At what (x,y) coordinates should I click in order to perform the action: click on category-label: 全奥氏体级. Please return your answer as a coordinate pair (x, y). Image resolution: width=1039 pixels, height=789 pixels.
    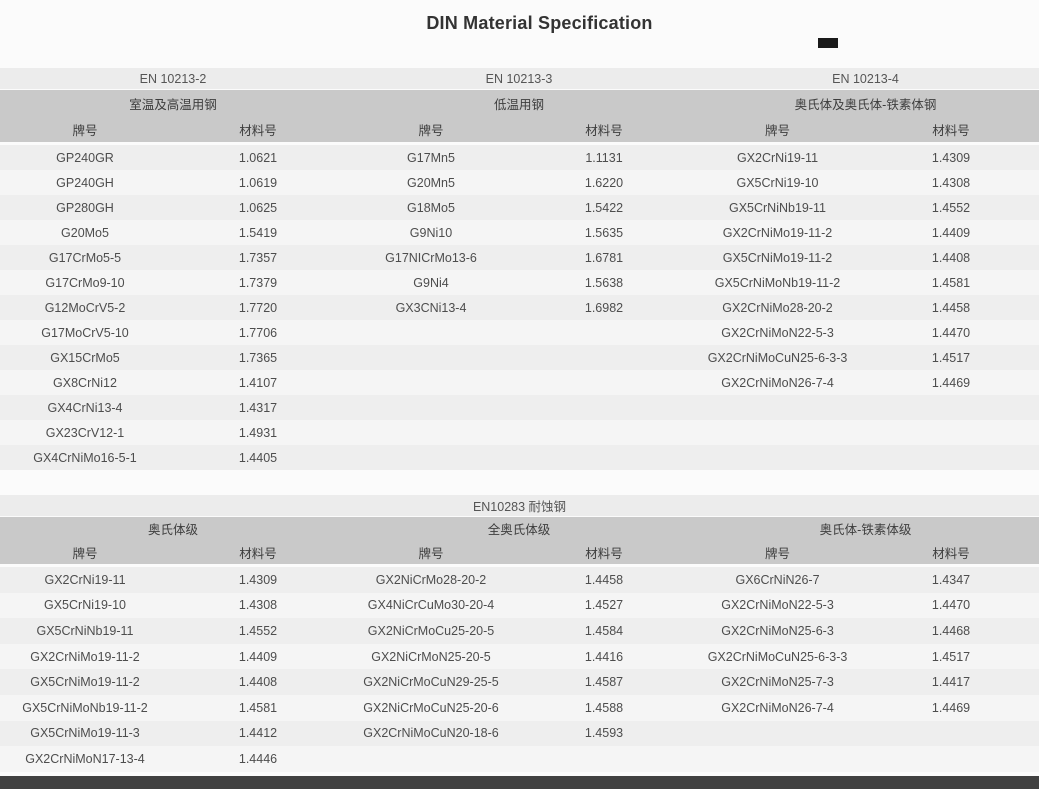
    Looking at the image, I should click on (519, 530).